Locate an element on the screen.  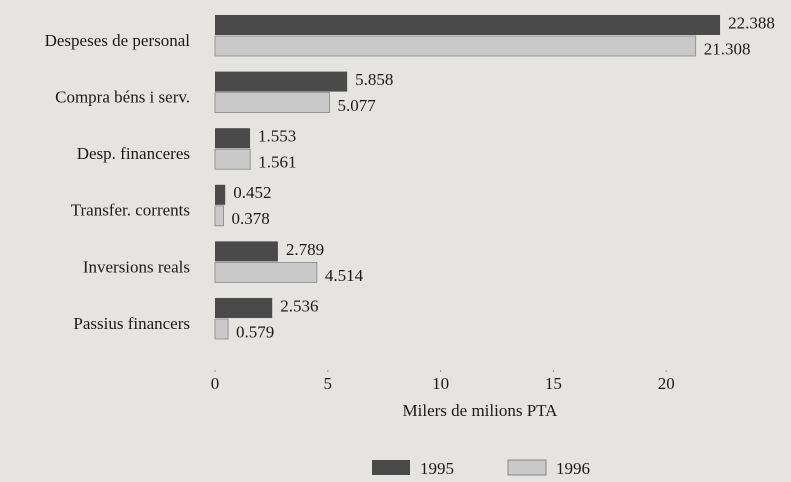
category-label: Transfer. corrents is located at coordinates (130, 210).